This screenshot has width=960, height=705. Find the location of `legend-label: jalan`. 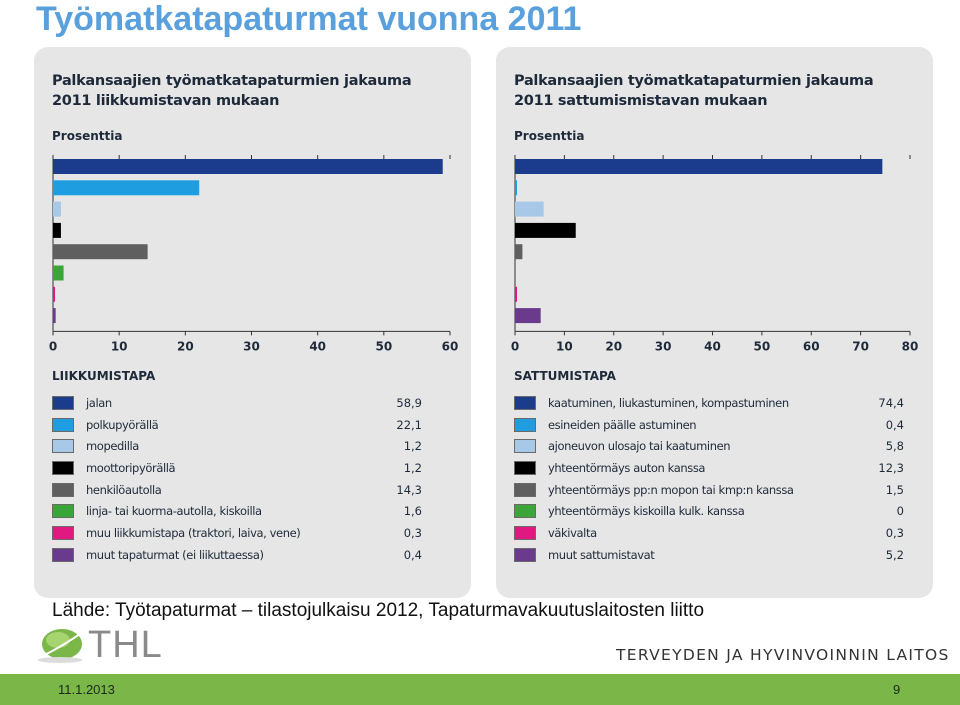

legend-label: jalan is located at coordinates (99, 403).